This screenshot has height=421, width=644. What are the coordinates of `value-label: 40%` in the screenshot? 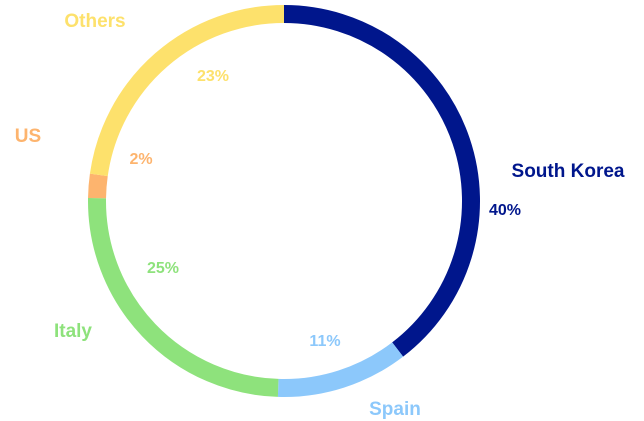 It's located at (505, 210).